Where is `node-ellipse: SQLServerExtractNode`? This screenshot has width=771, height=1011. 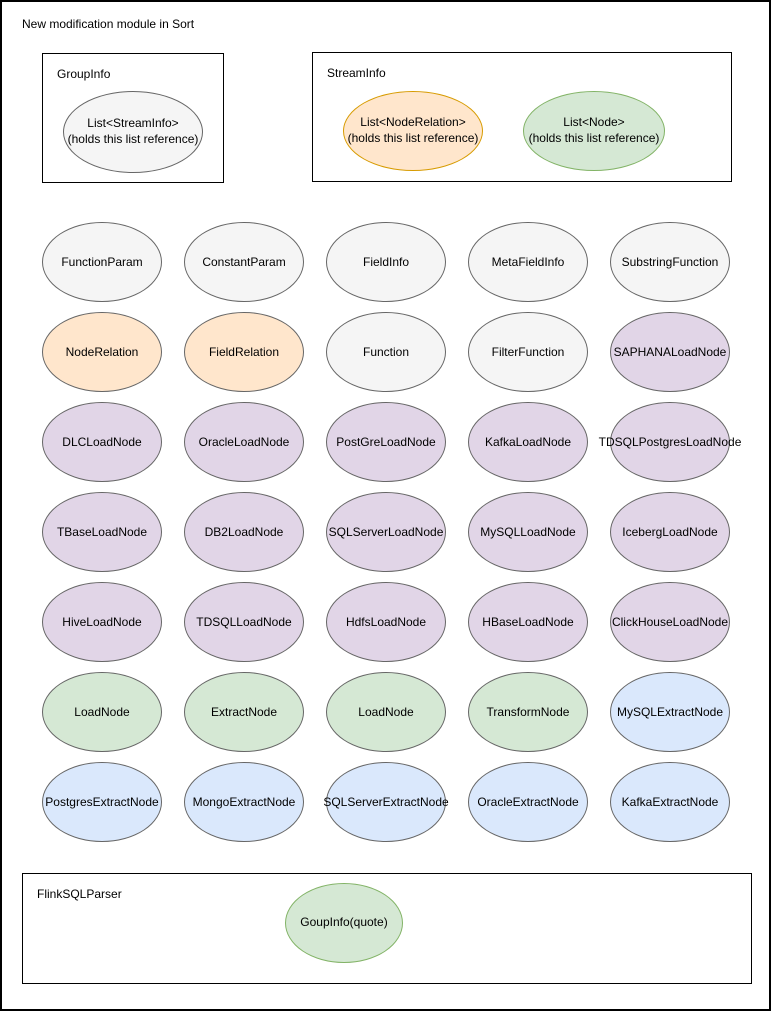
node-ellipse: SQLServerExtractNode is located at coordinates (386, 802).